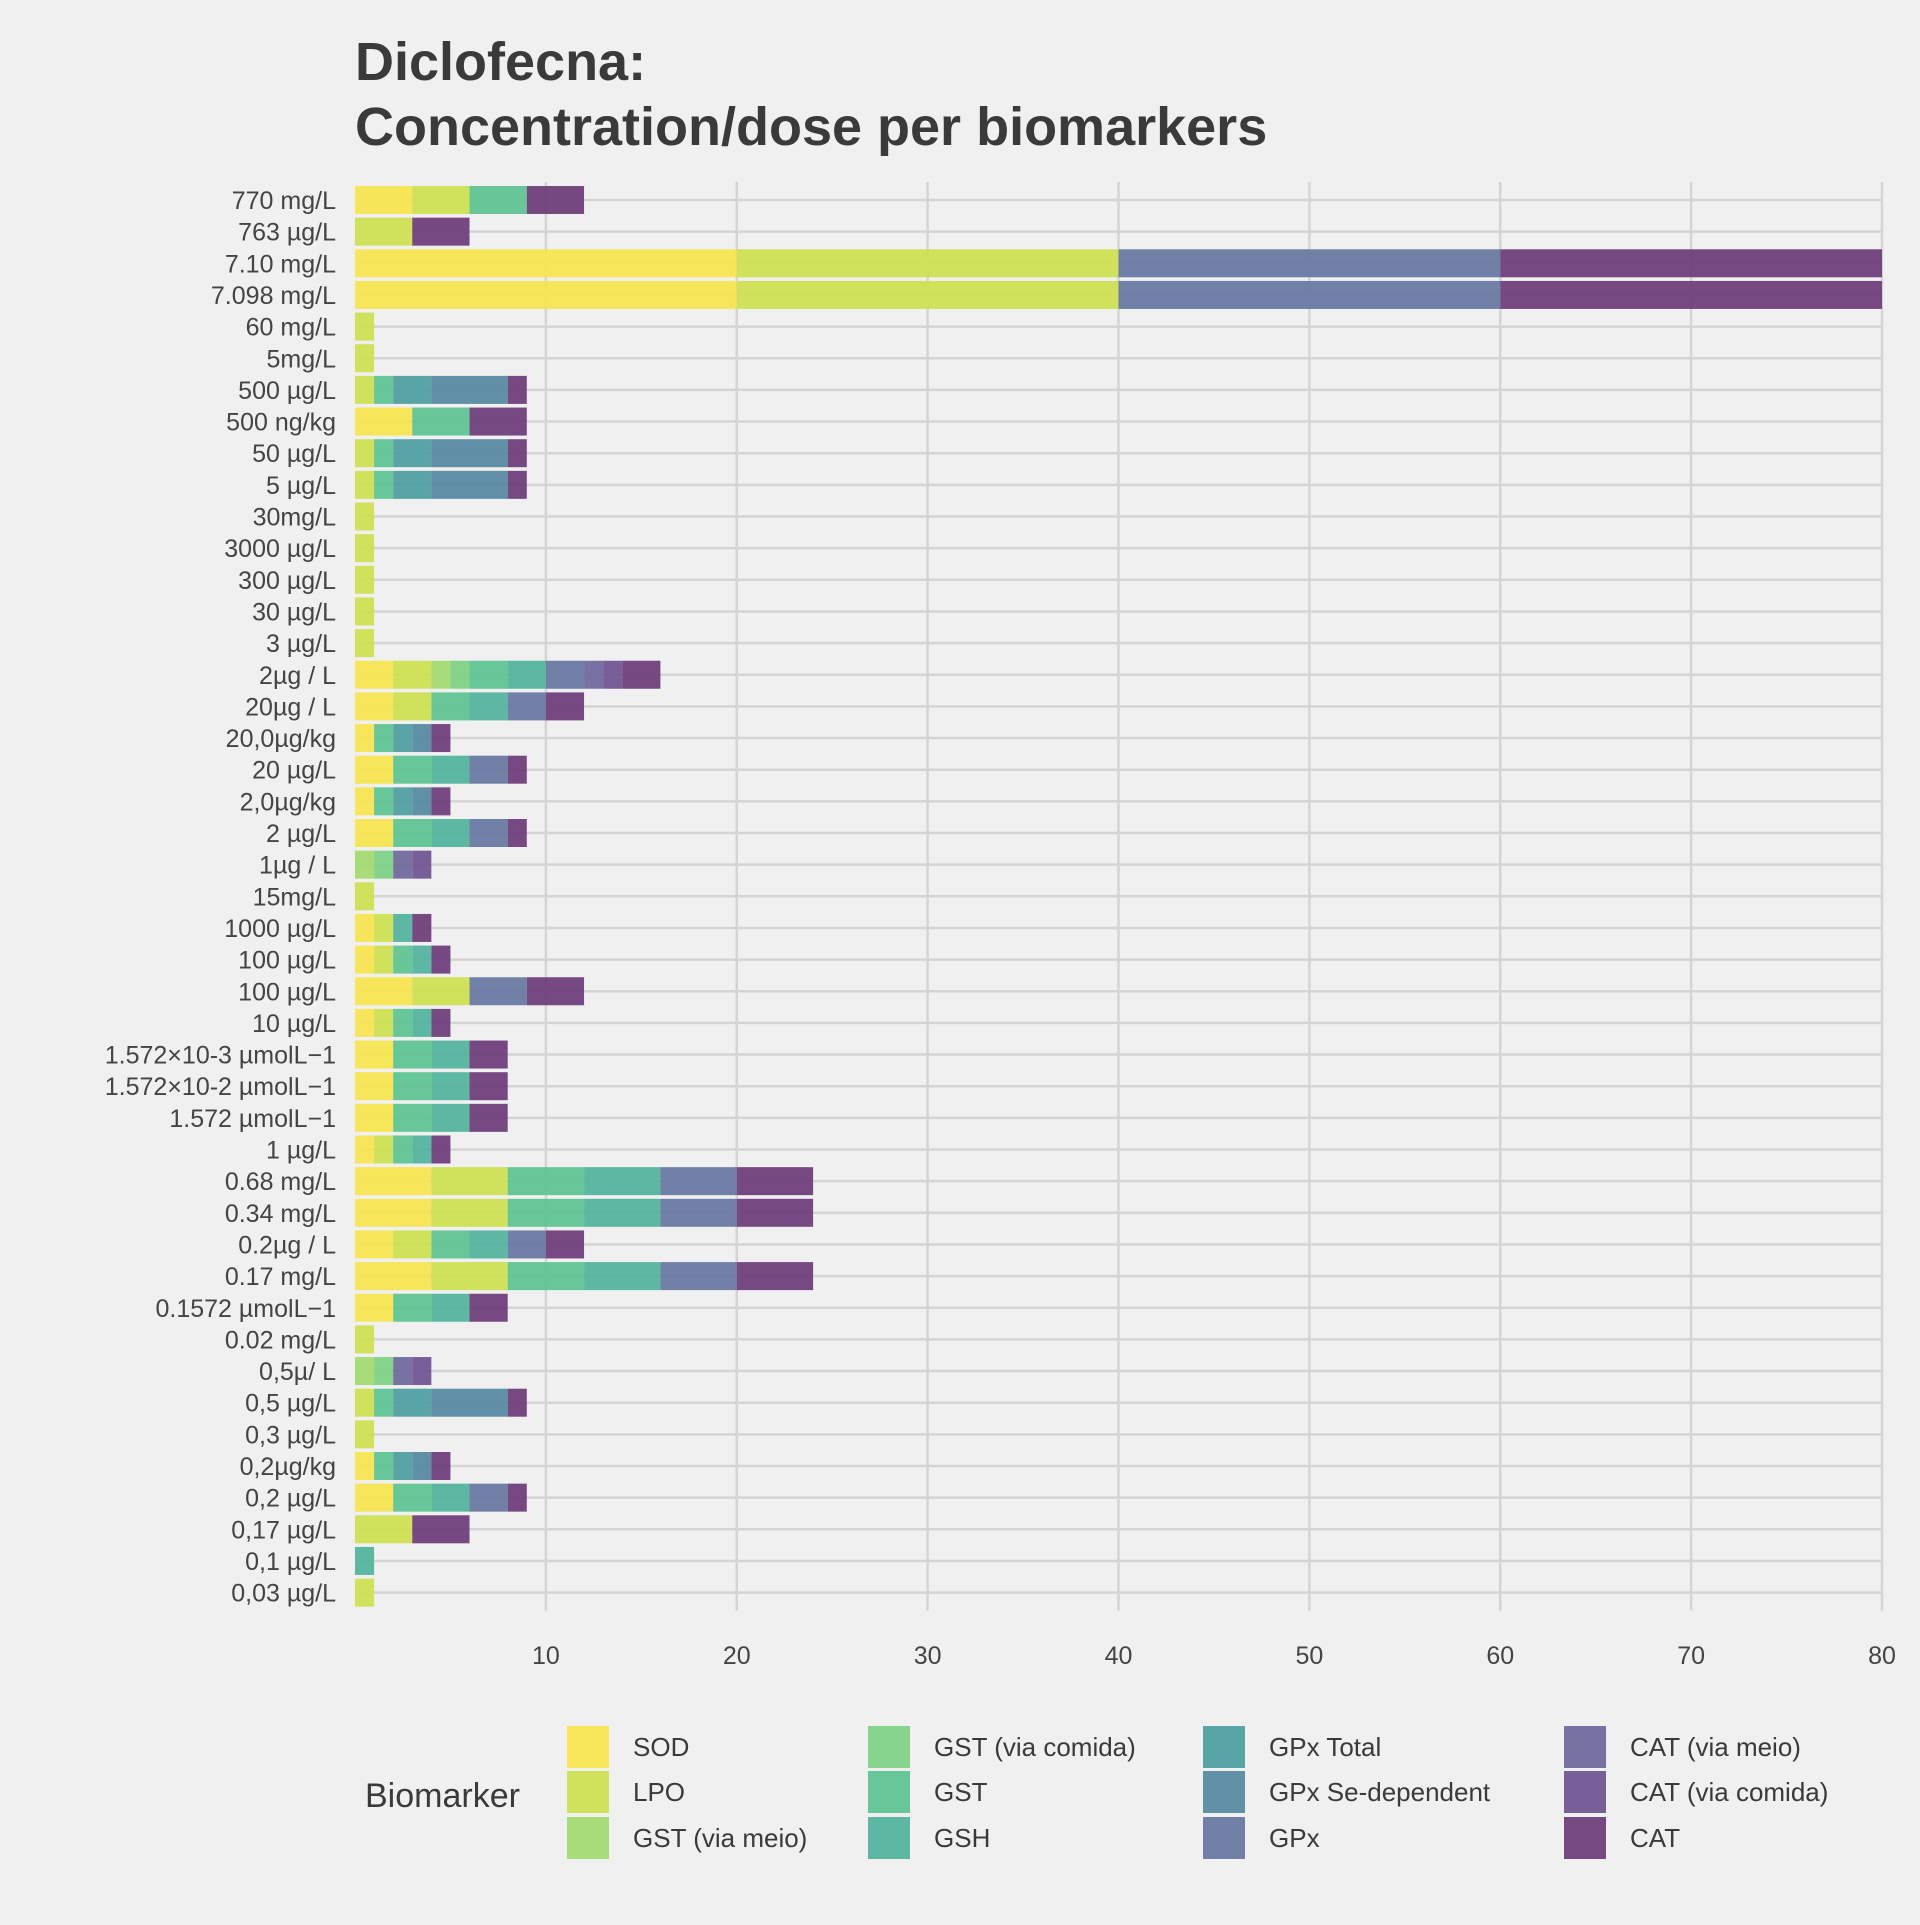  I want to click on legend-label: SOD, so click(661, 1747).